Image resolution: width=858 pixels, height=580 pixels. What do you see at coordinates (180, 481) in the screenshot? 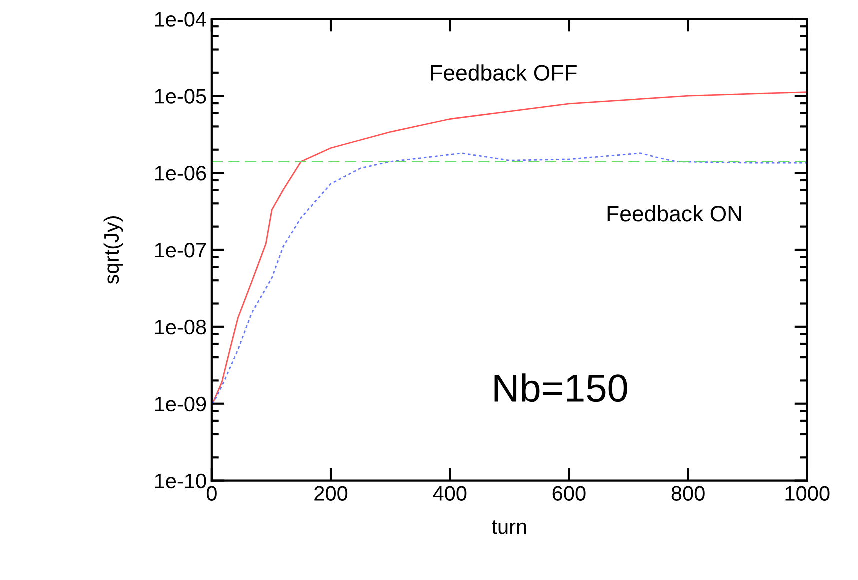
I see `y-tick-label: 1e-10` at bounding box center [180, 481].